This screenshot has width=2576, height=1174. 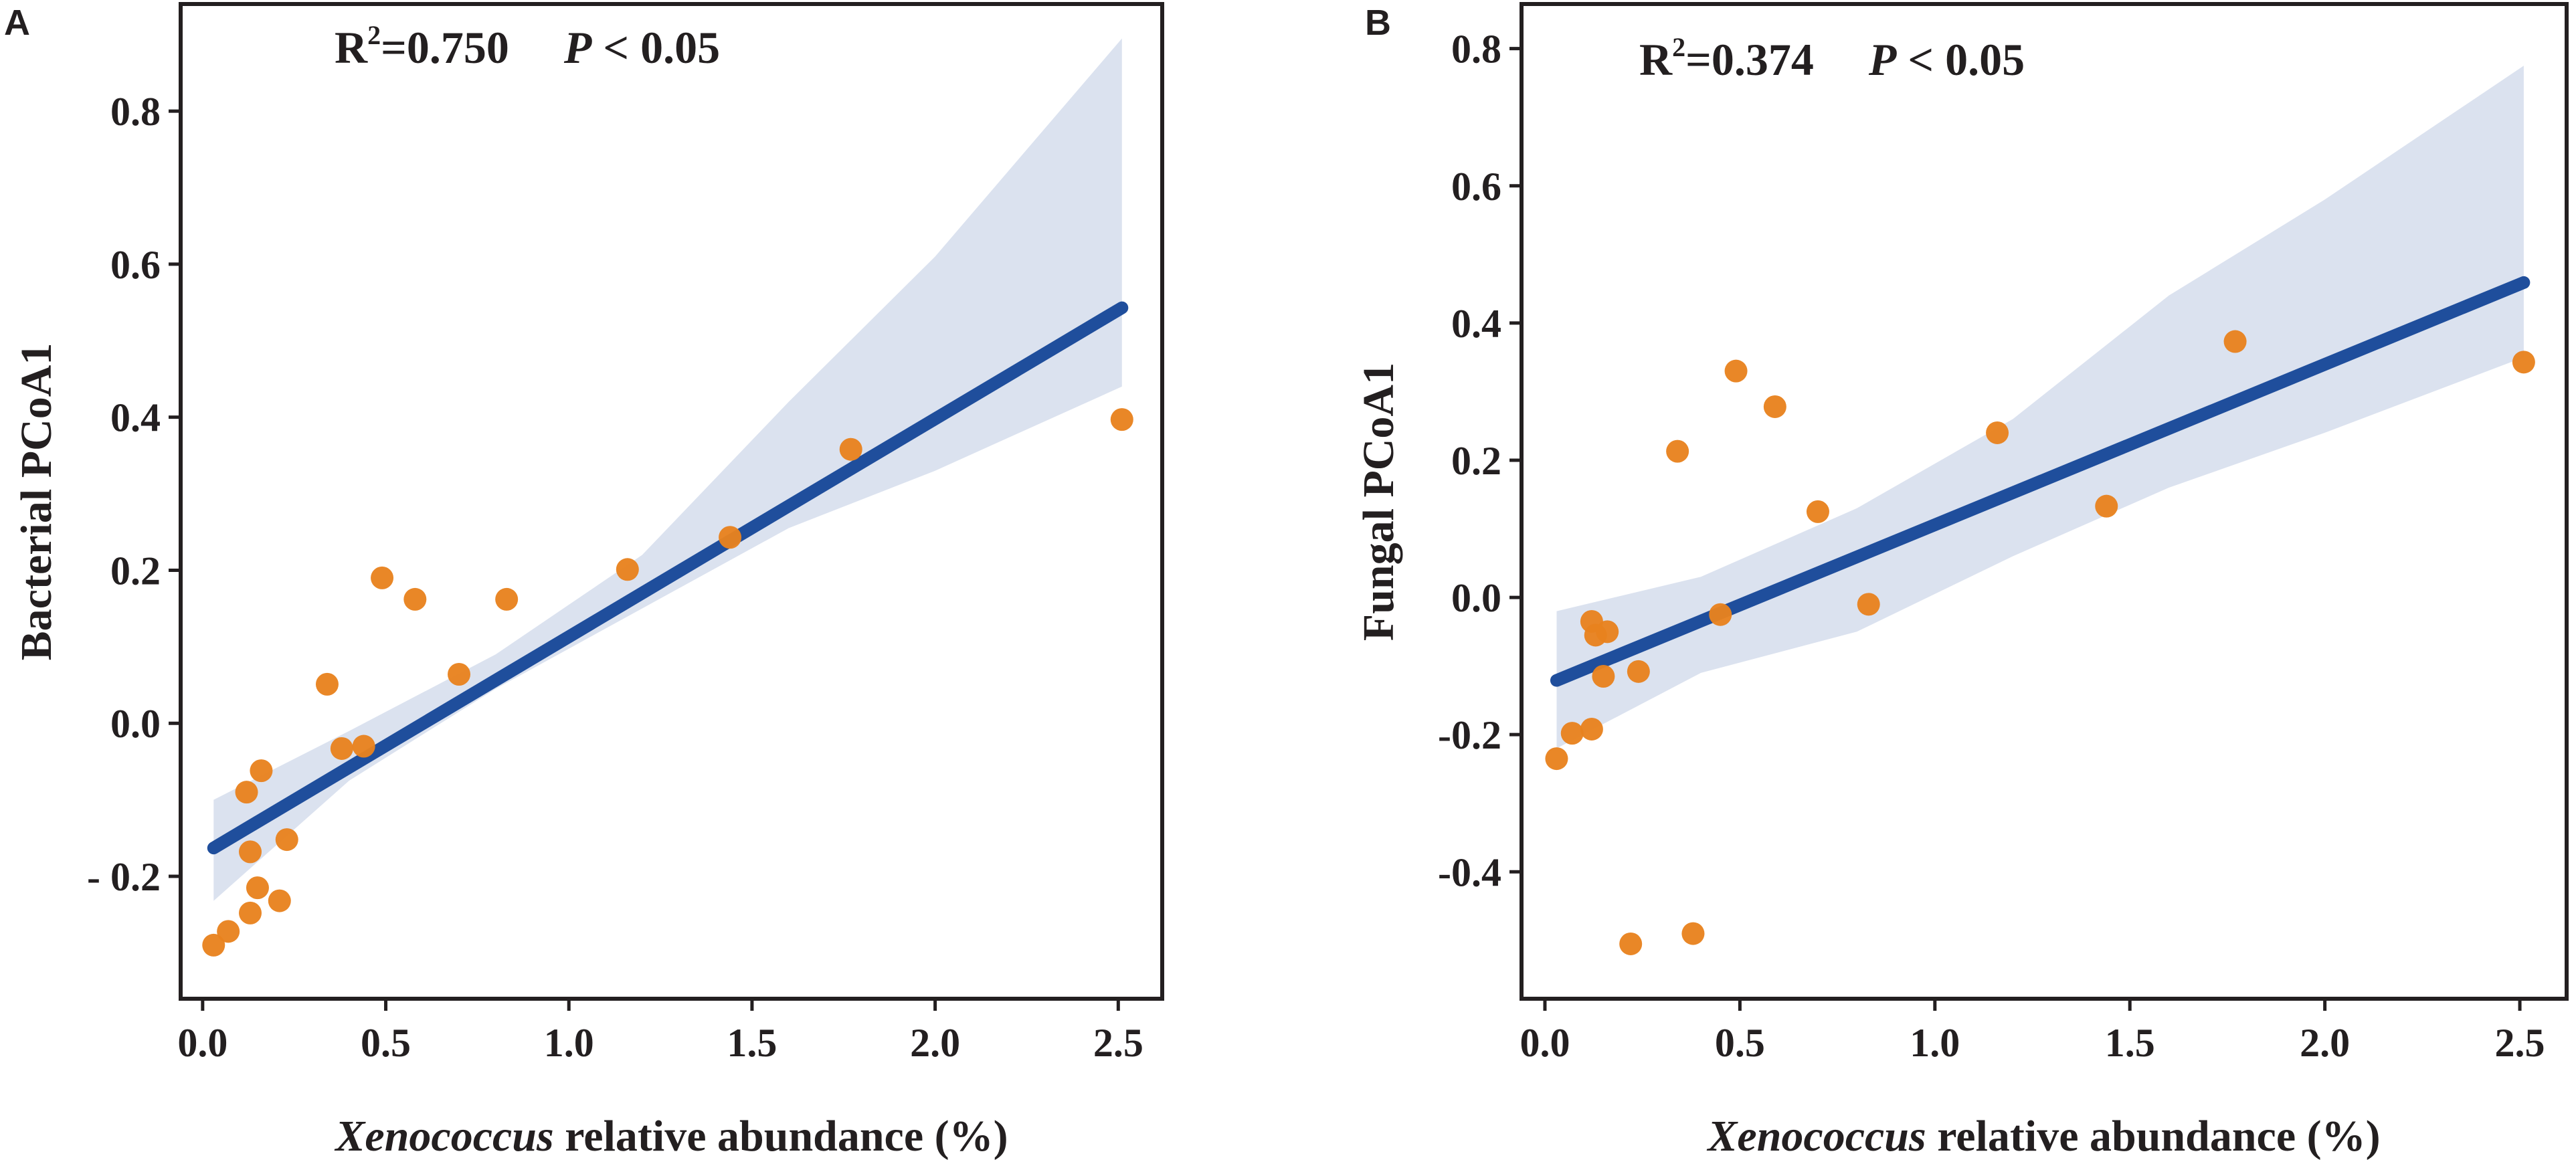 I want to click on panel-b-x-axis-label: Xenococcus relative abundance (%), so click(x=2043, y=1137).